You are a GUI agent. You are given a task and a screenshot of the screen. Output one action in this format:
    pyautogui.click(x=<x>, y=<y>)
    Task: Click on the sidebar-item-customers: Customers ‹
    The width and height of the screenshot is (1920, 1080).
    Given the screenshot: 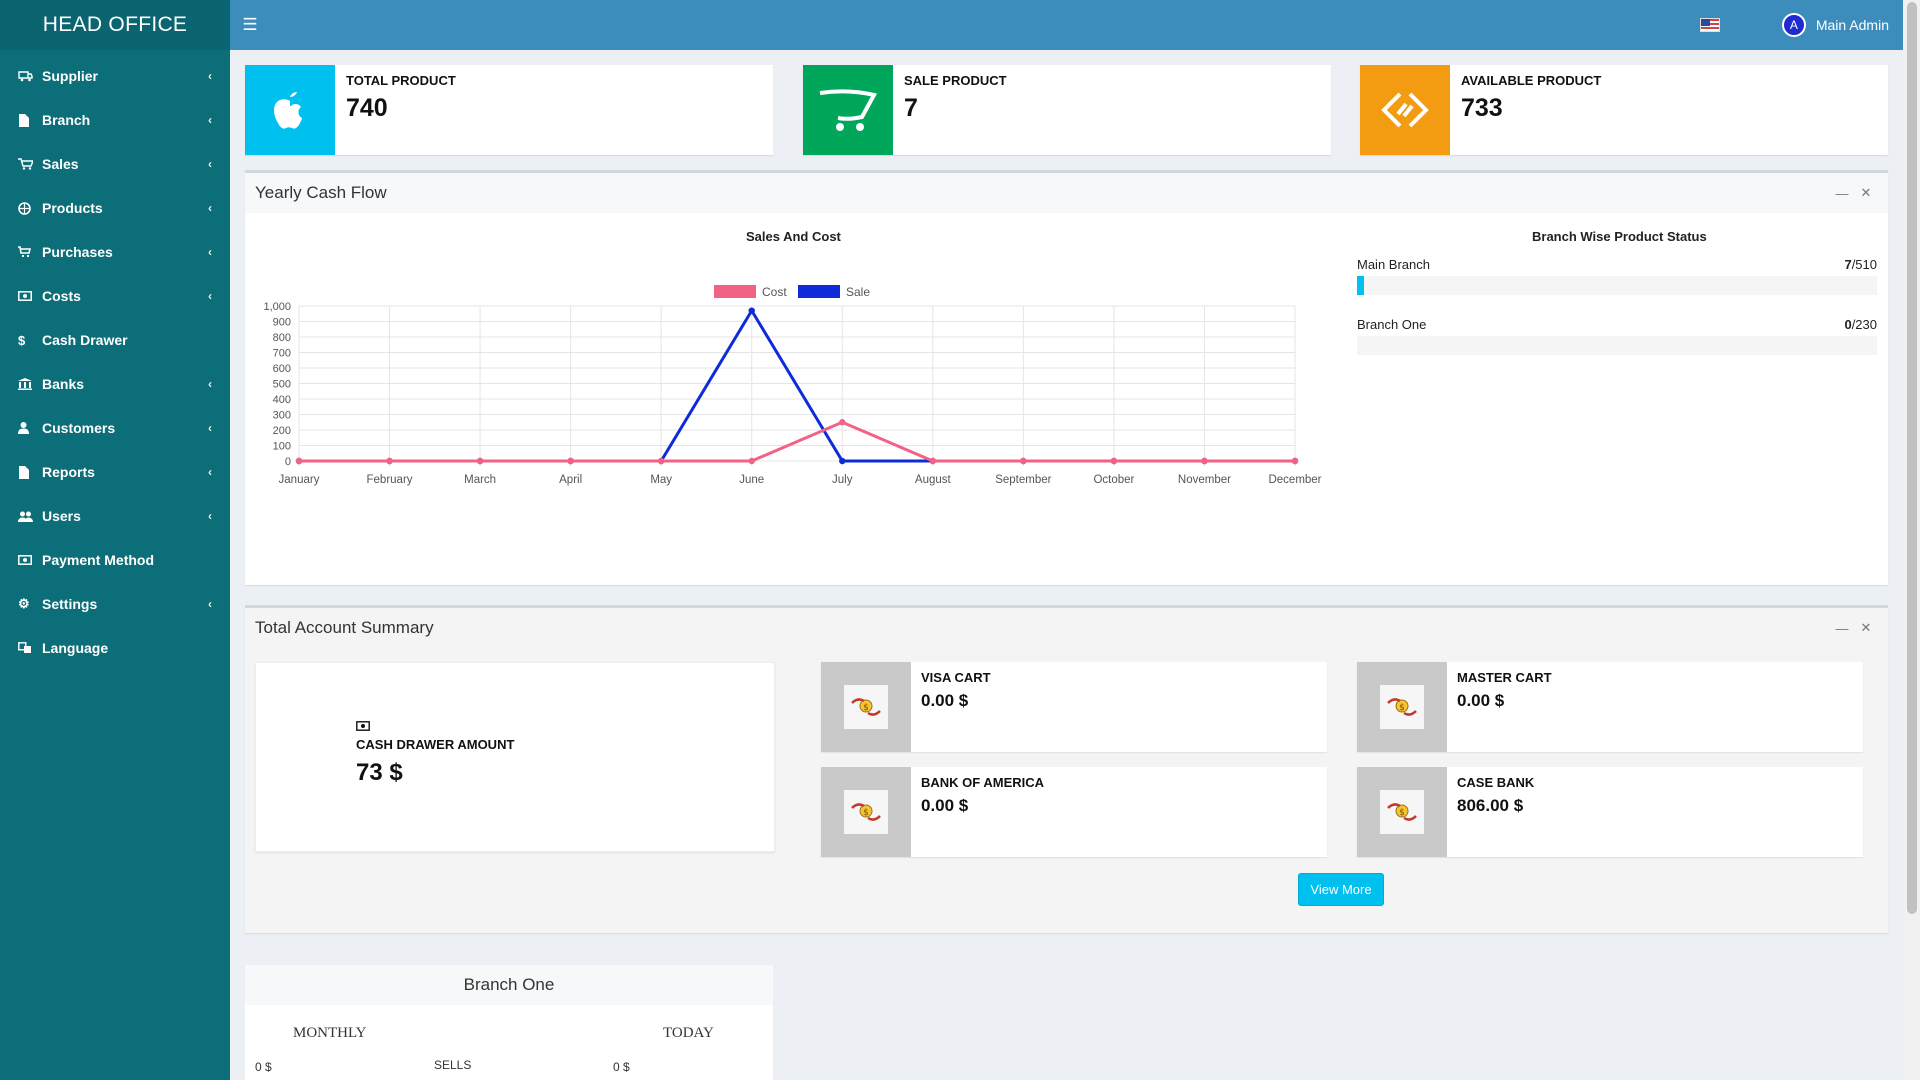 What is the action you would take?
    pyautogui.click(x=115, y=428)
    